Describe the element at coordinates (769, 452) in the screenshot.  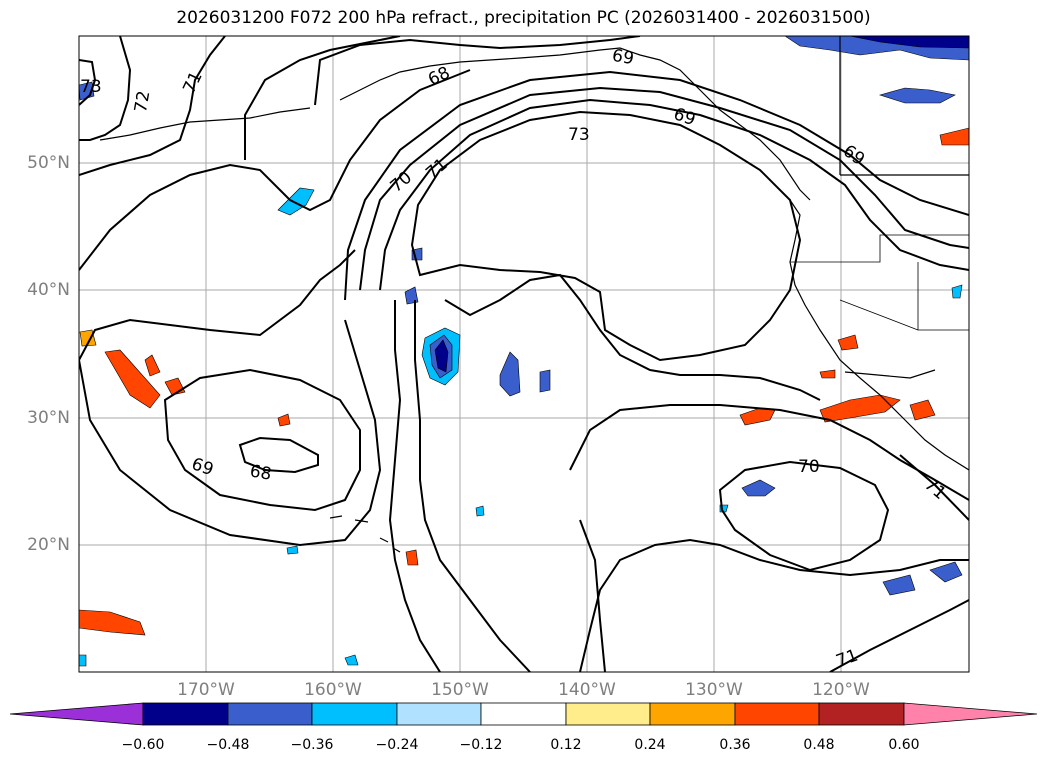
I see `contour-line-71-south` at that location.